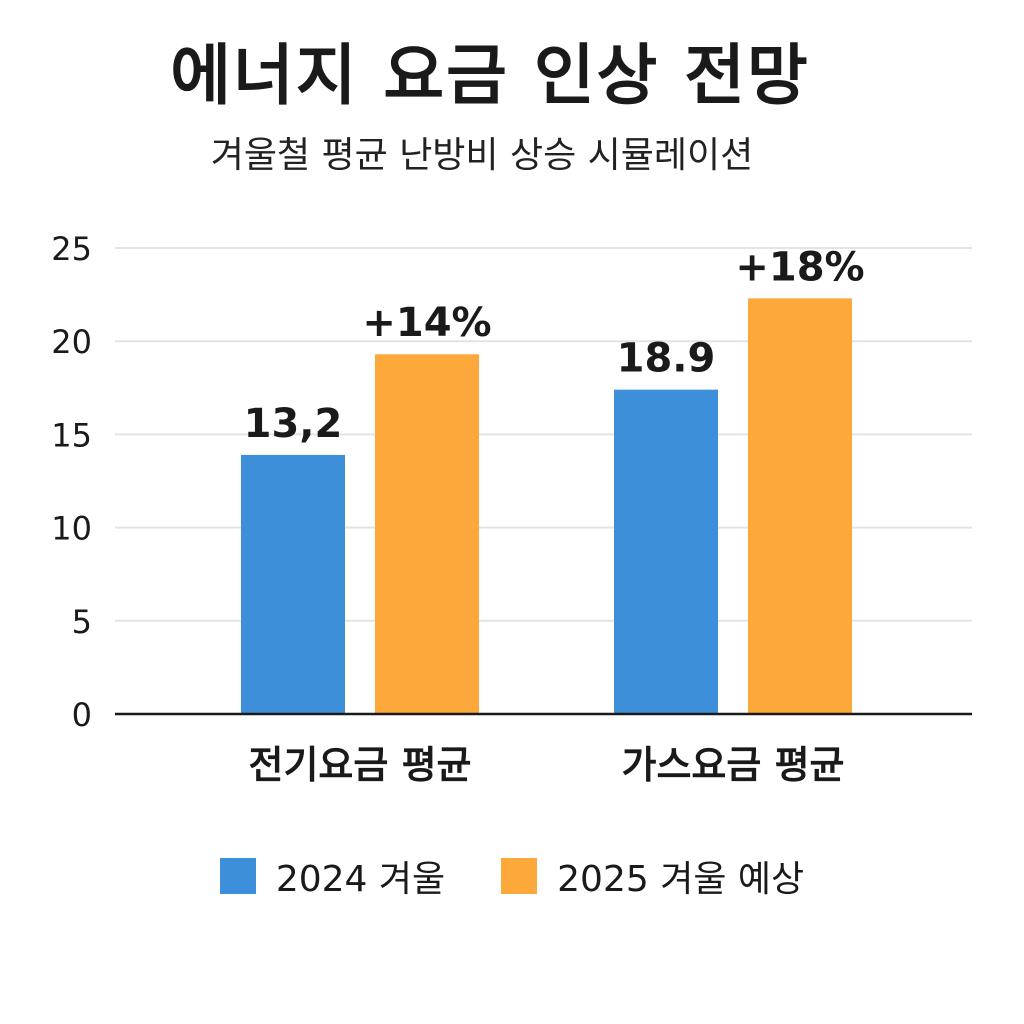  I want to click on legend-swatch-blue, so click(237, 876).